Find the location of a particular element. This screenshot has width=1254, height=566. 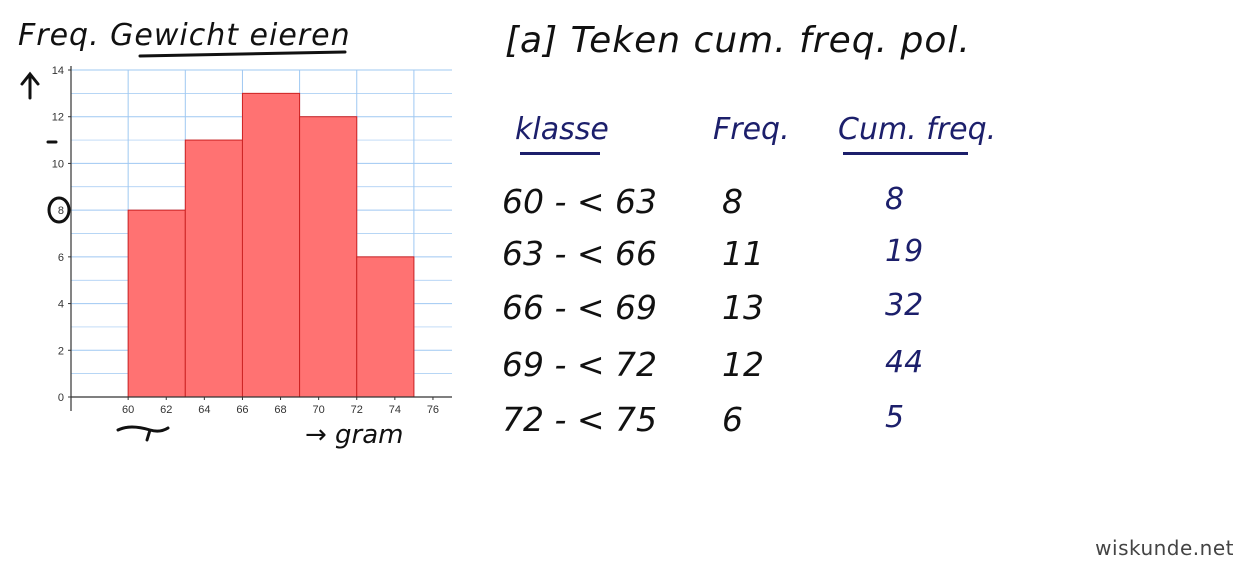

left-title: Freq. Gewicht eieren is located at coordinates (184, 35).